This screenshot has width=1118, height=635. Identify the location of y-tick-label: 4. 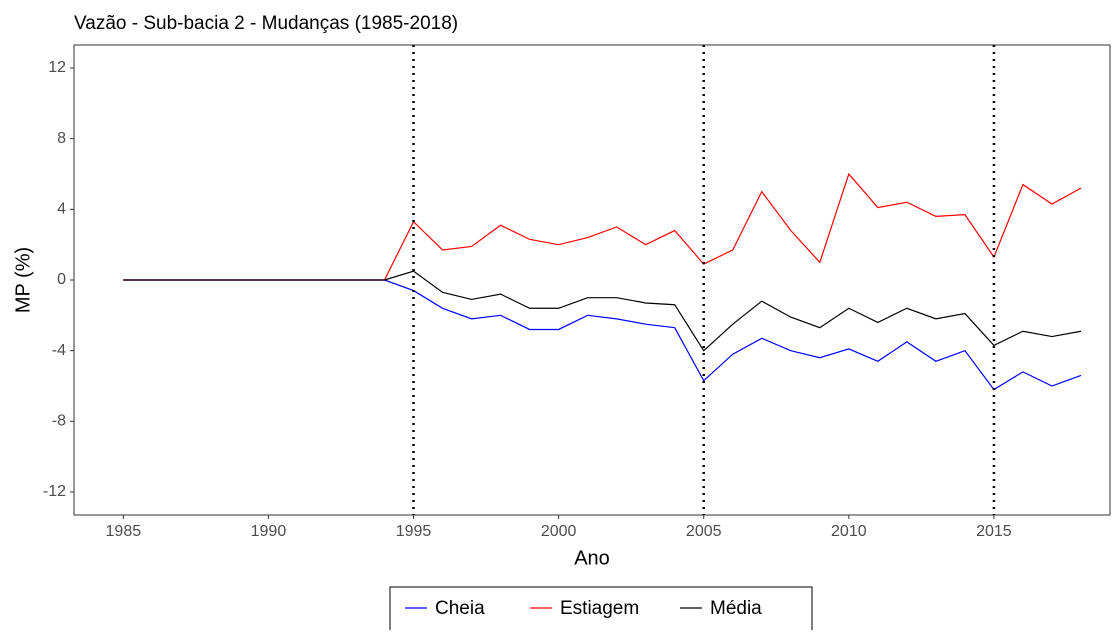
(61, 209).